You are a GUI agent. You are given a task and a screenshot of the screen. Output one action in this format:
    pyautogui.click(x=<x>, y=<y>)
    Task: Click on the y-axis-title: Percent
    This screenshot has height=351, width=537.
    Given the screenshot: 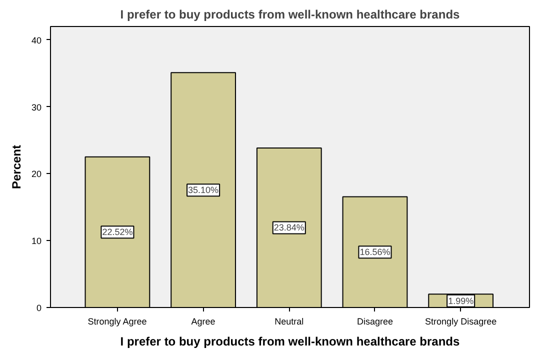 What is the action you would take?
    pyautogui.click(x=16, y=167)
    